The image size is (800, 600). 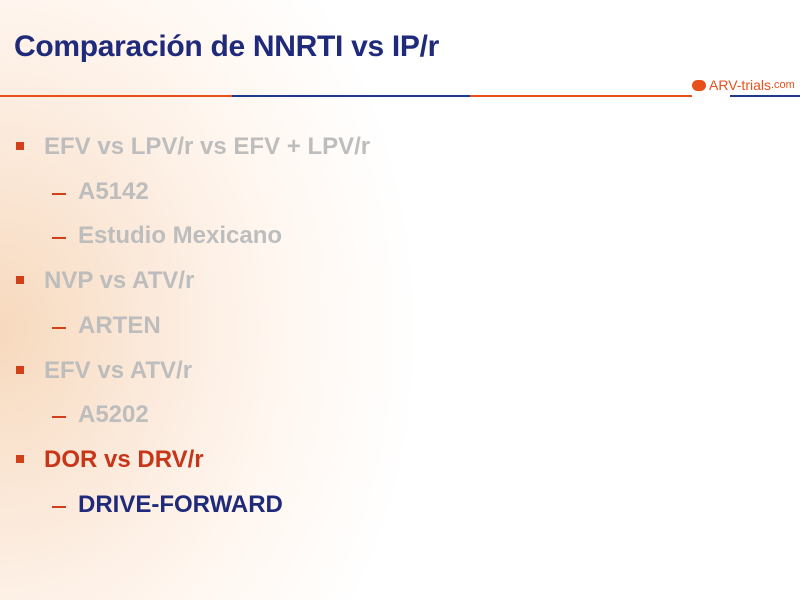 I want to click on logo-domain: .com, so click(x=782, y=85).